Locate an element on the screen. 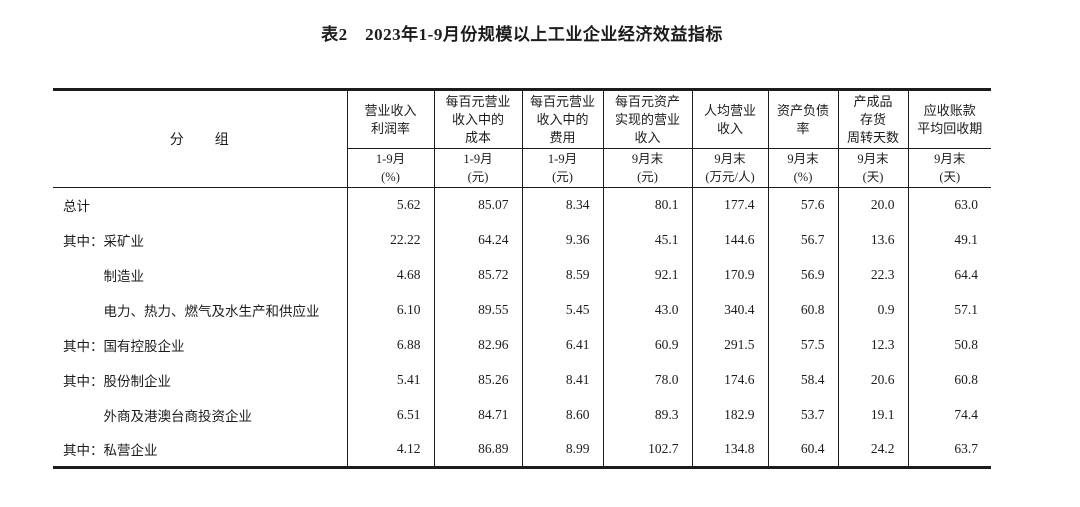 This screenshot has height=507, width=1080. column-header-revenue-per-capita: 人均营业 收入 is located at coordinates (729, 119).